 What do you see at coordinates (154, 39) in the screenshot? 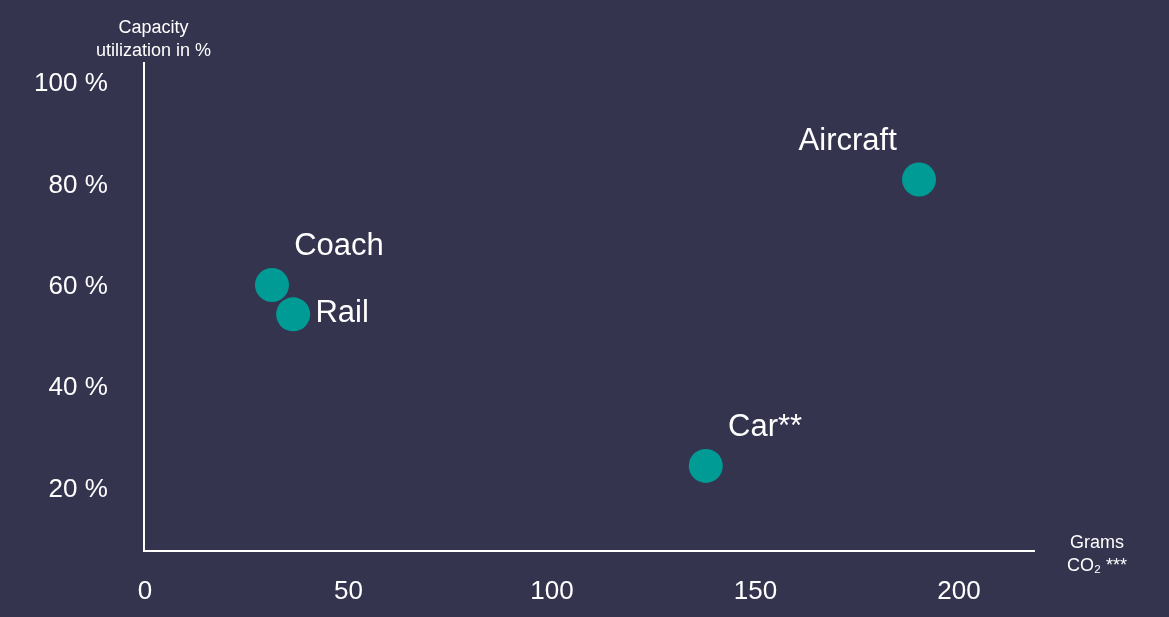
I see `y-axis-title: Capacity utilization in %` at bounding box center [154, 39].